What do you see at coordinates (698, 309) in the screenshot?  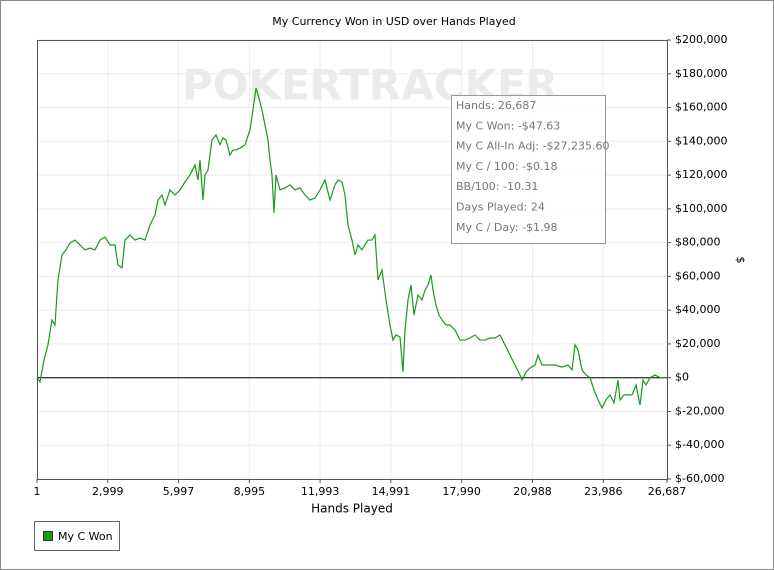 I see `y-tick-label: $40,000` at bounding box center [698, 309].